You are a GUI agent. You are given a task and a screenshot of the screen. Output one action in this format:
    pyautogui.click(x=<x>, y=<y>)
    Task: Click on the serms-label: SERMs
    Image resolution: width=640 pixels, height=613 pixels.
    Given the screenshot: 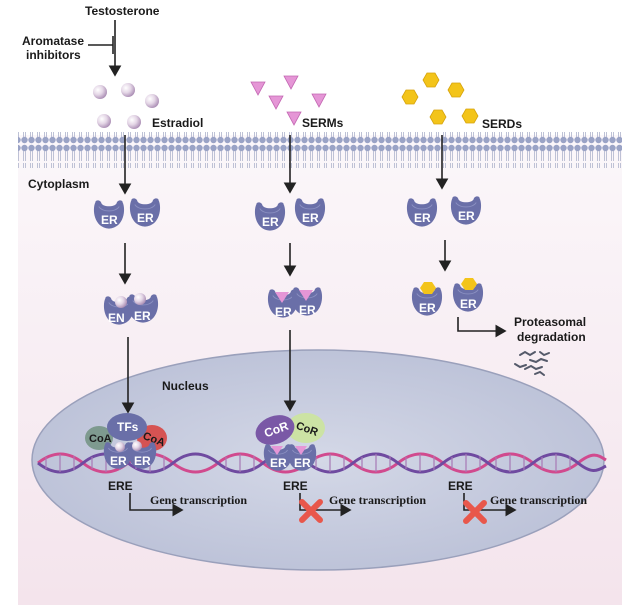 What is the action you would take?
    pyautogui.click(x=323, y=123)
    